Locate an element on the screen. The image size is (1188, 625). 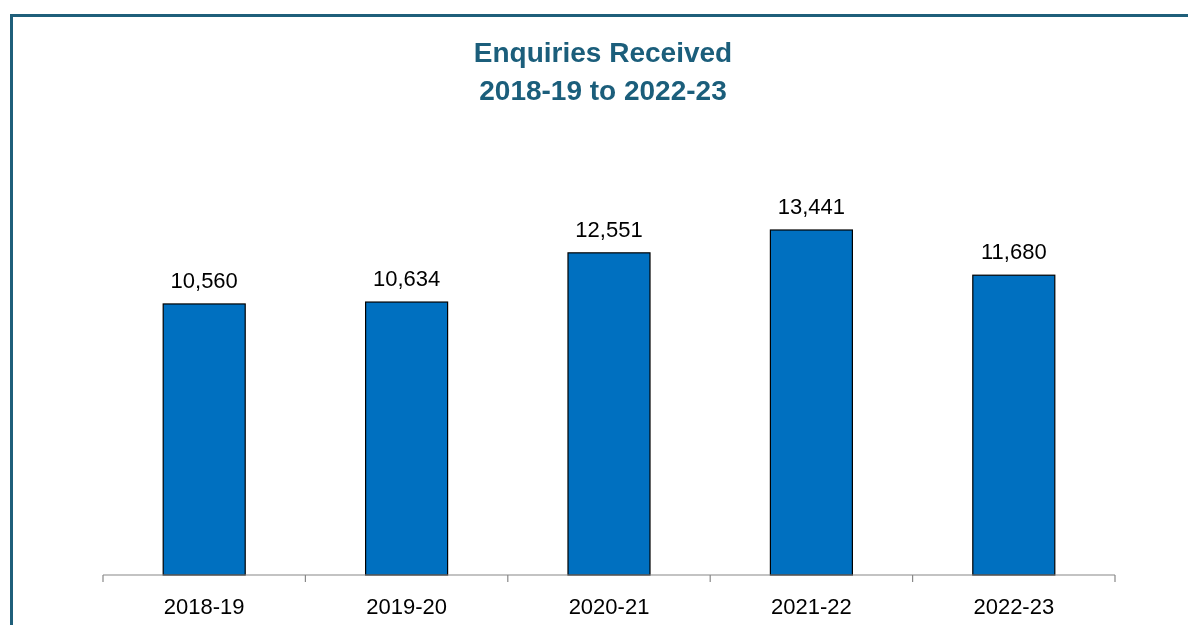
data-label: 12,551 is located at coordinates (609, 229).